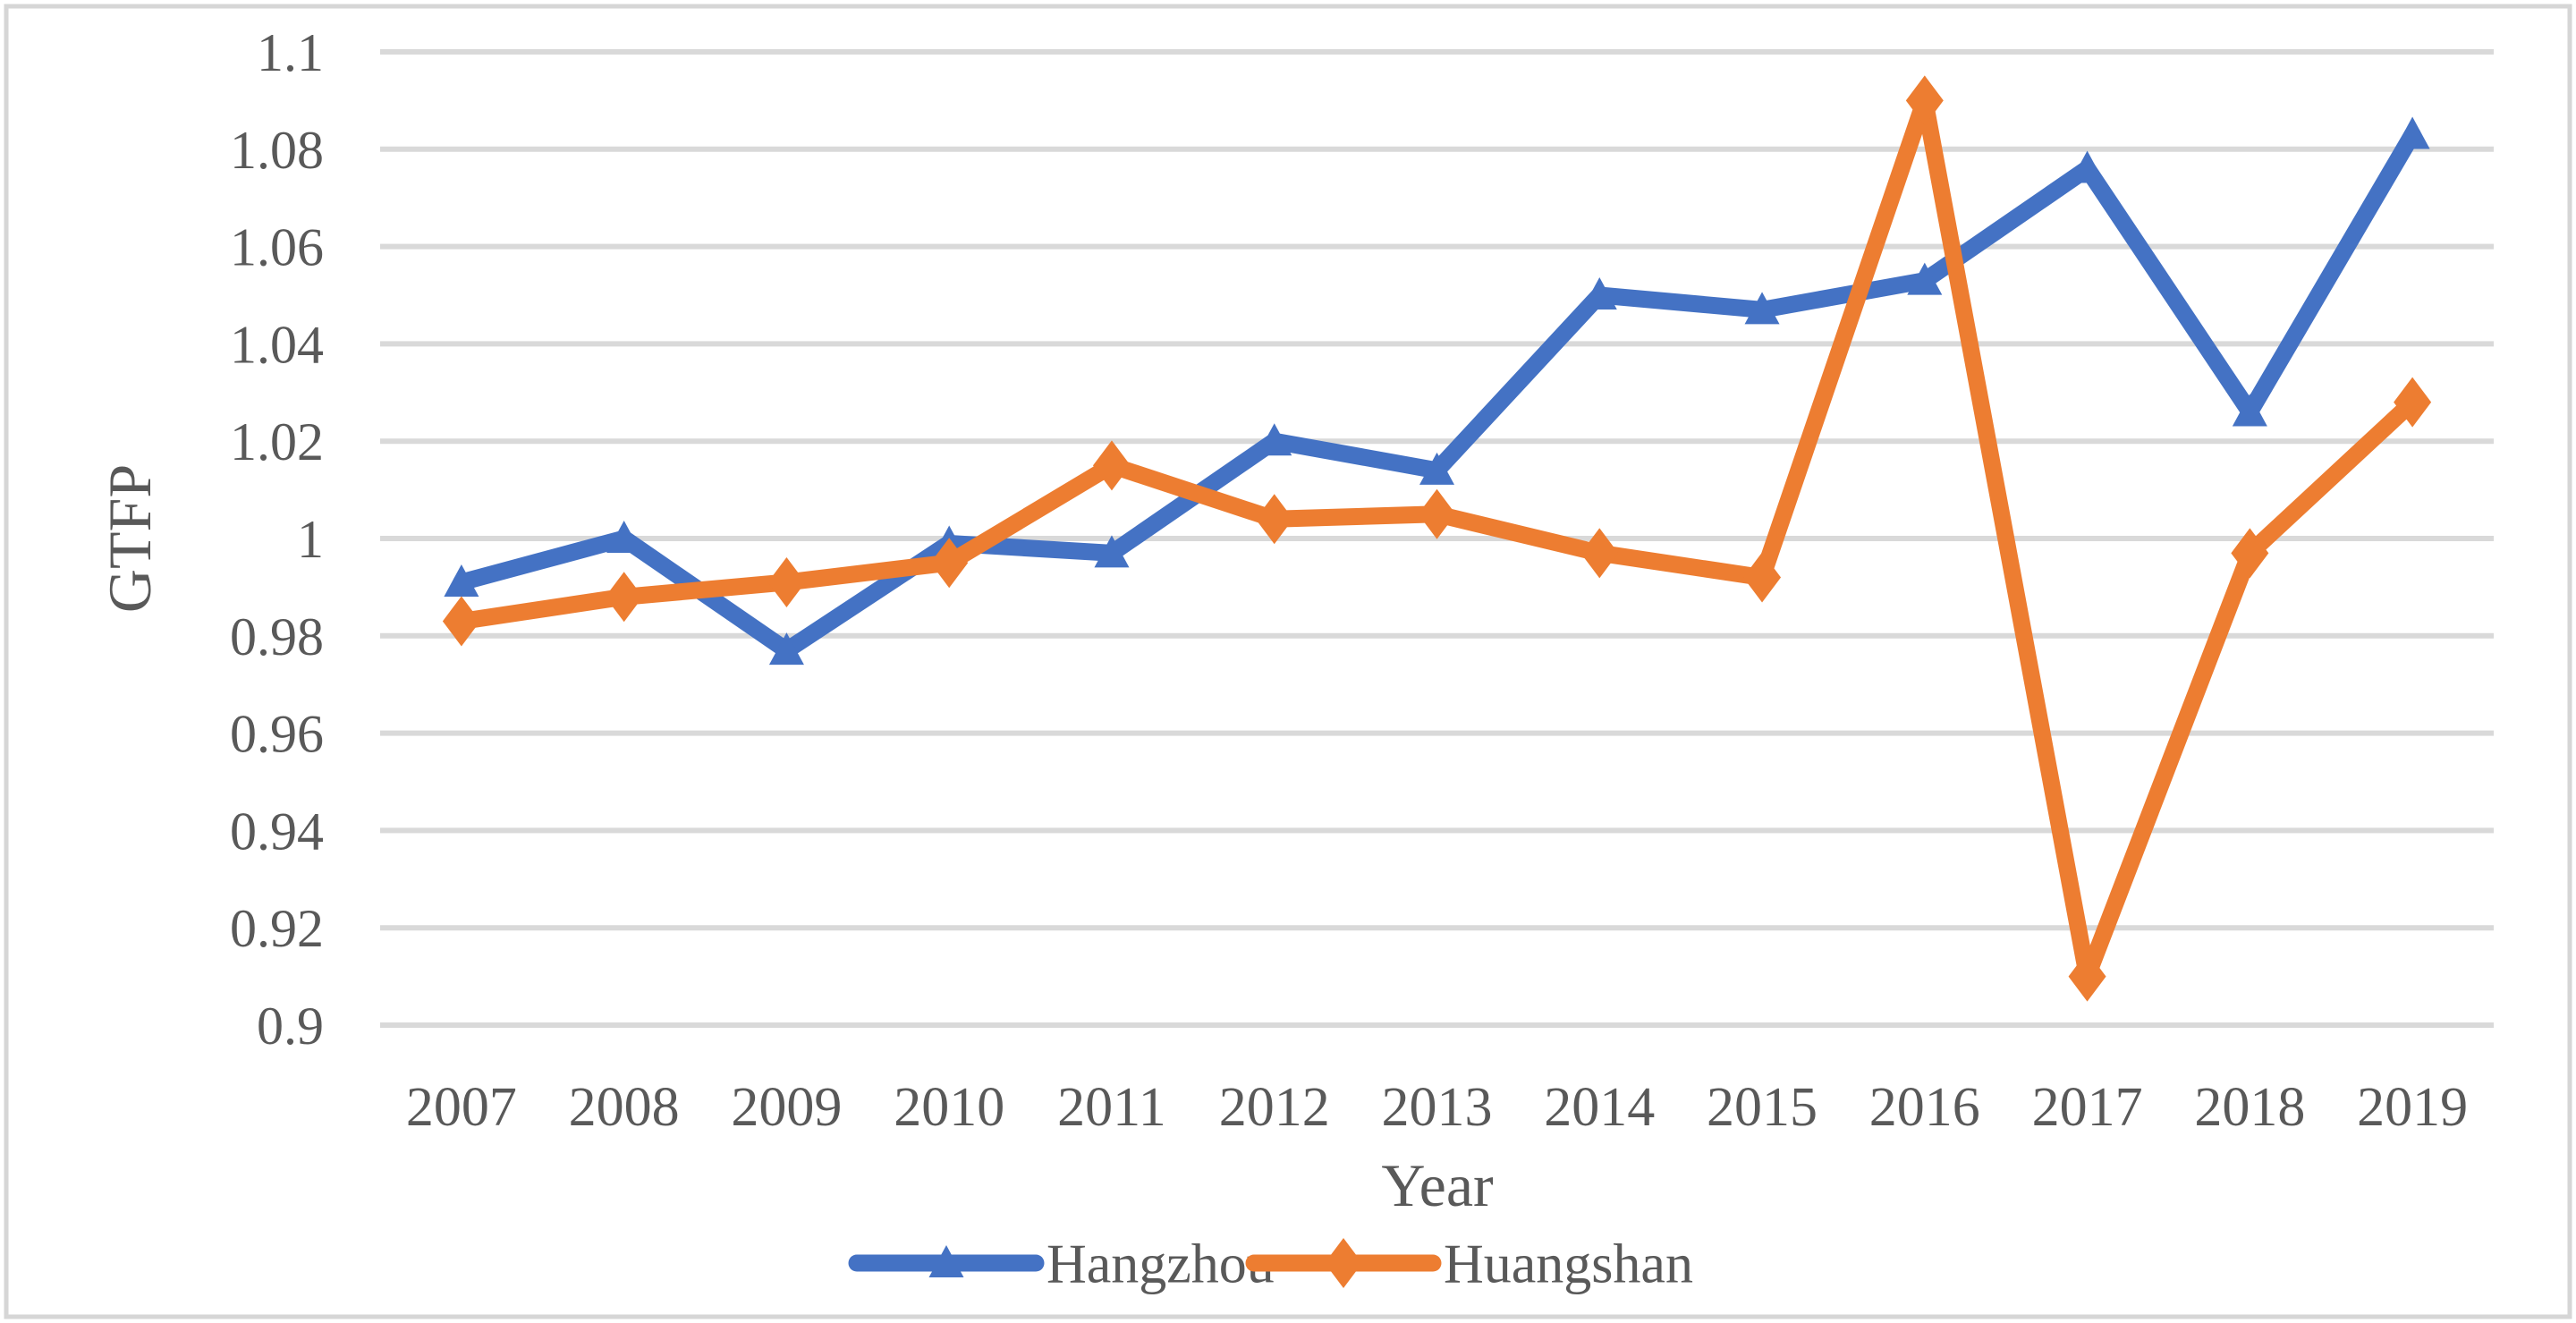 This screenshot has width=2576, height=1323. What do you see at coordinates (290, 52) in the screenshot?
I see `y-tick-label: 1.1` at bounding box center [290, 52].